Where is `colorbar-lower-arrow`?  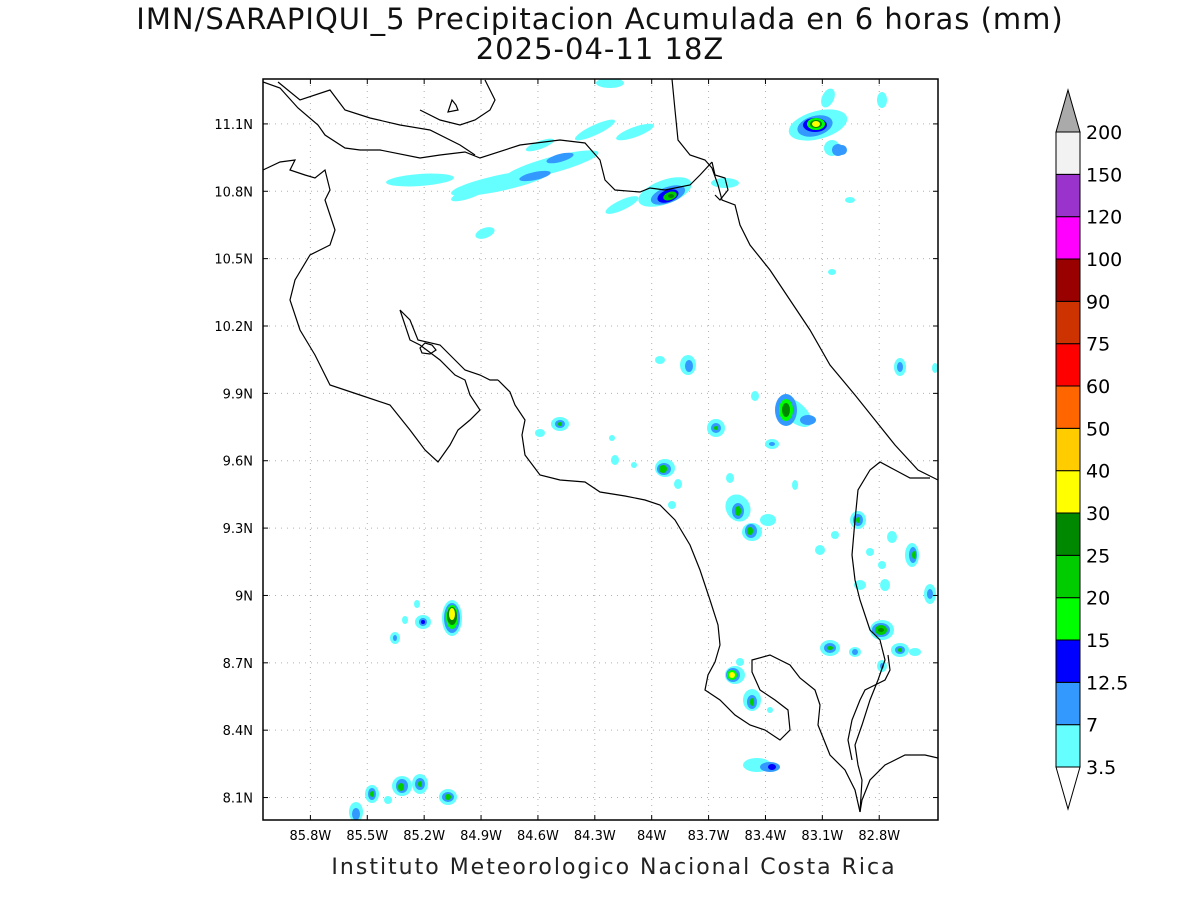 colorbar-lower-arrow is located at coordinates (1068, 788).